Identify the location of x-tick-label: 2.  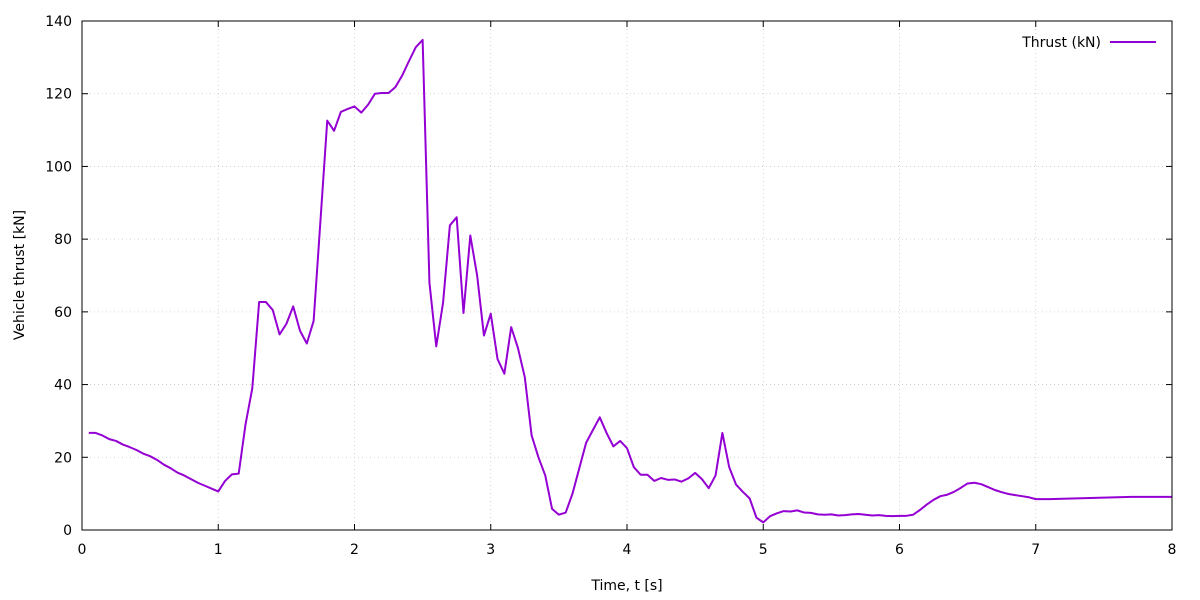
(354, 550).